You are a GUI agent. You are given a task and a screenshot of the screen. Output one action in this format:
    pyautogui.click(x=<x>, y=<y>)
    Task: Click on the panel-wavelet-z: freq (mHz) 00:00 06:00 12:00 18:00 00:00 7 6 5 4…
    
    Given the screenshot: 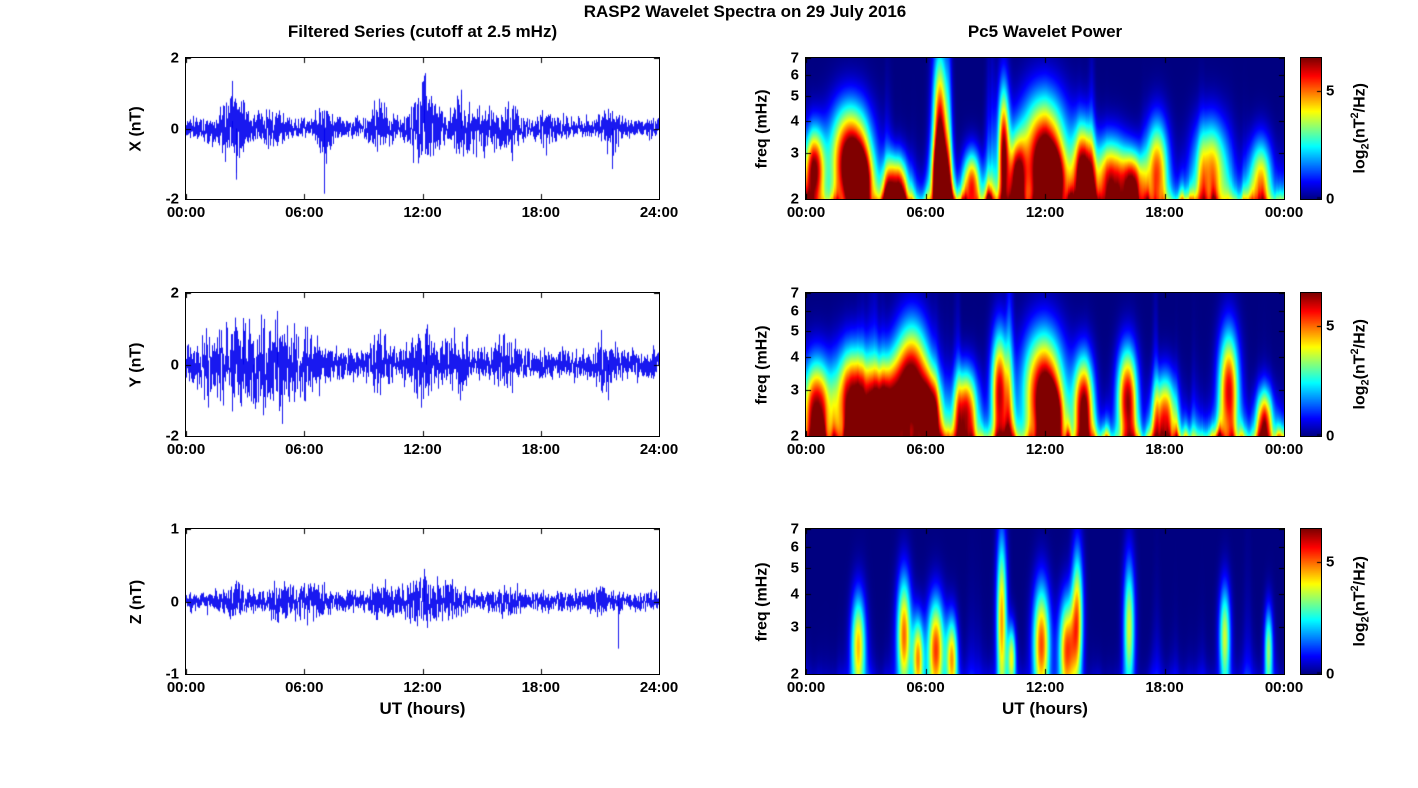 What is the action you would take?
    pyautogui.click(x=1028, y=609)
    